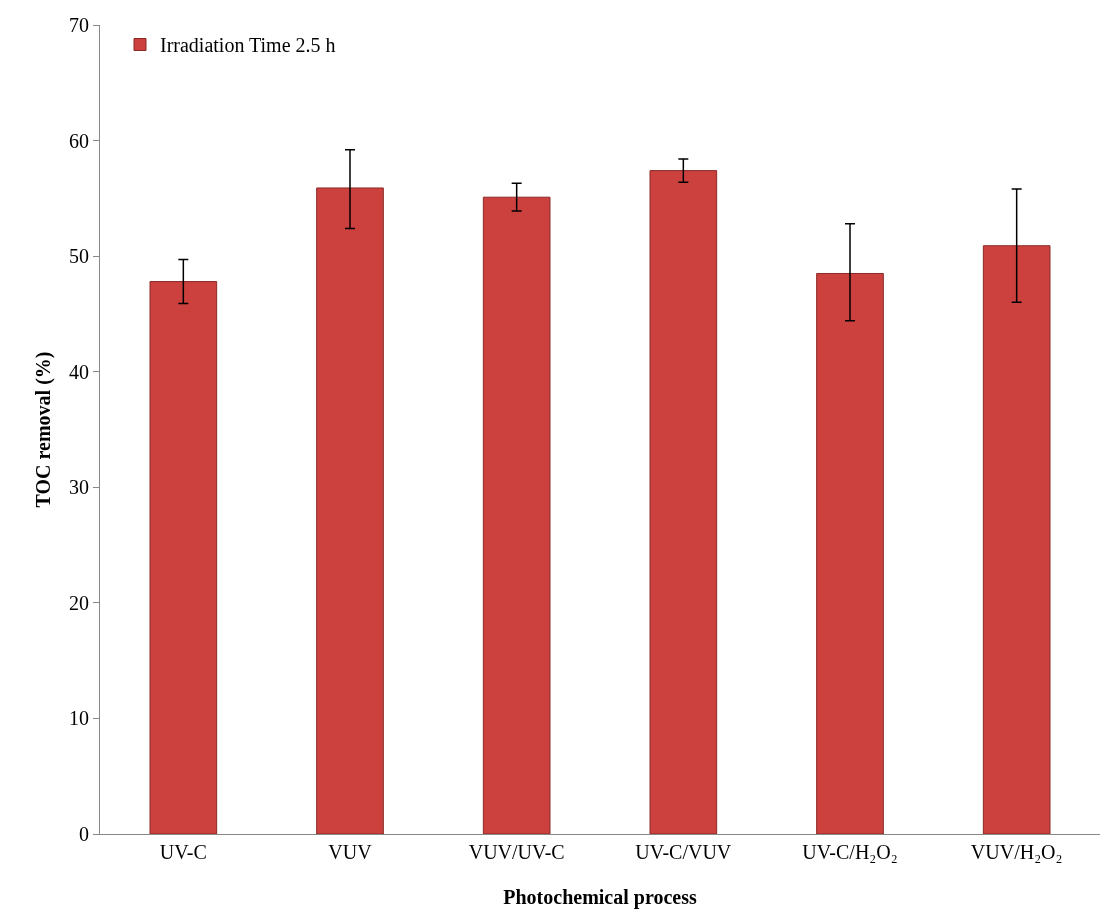 The image size is (1115, 919). What do you see at coordinates (79, 140) in the screenshot?
I see `y-tick-label: 60` at bounding box center [79, 140].